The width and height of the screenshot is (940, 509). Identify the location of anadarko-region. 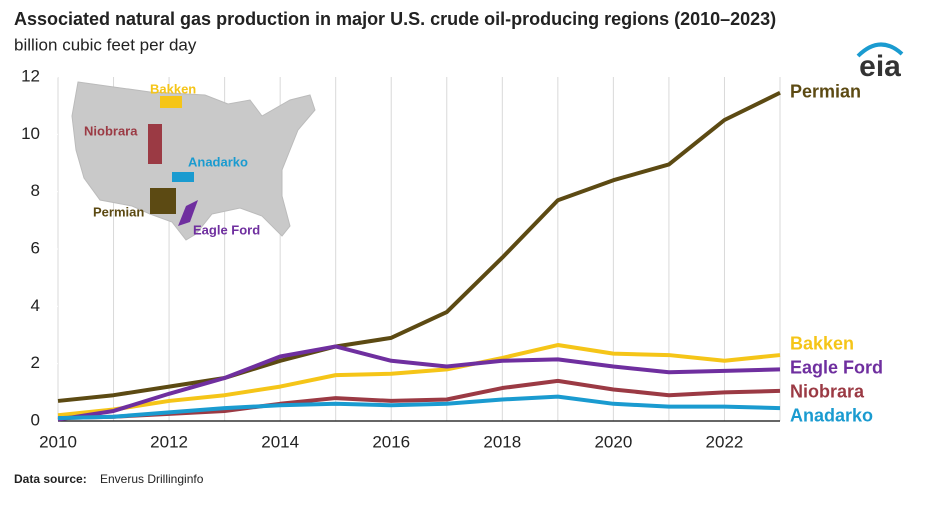
(183, 177).